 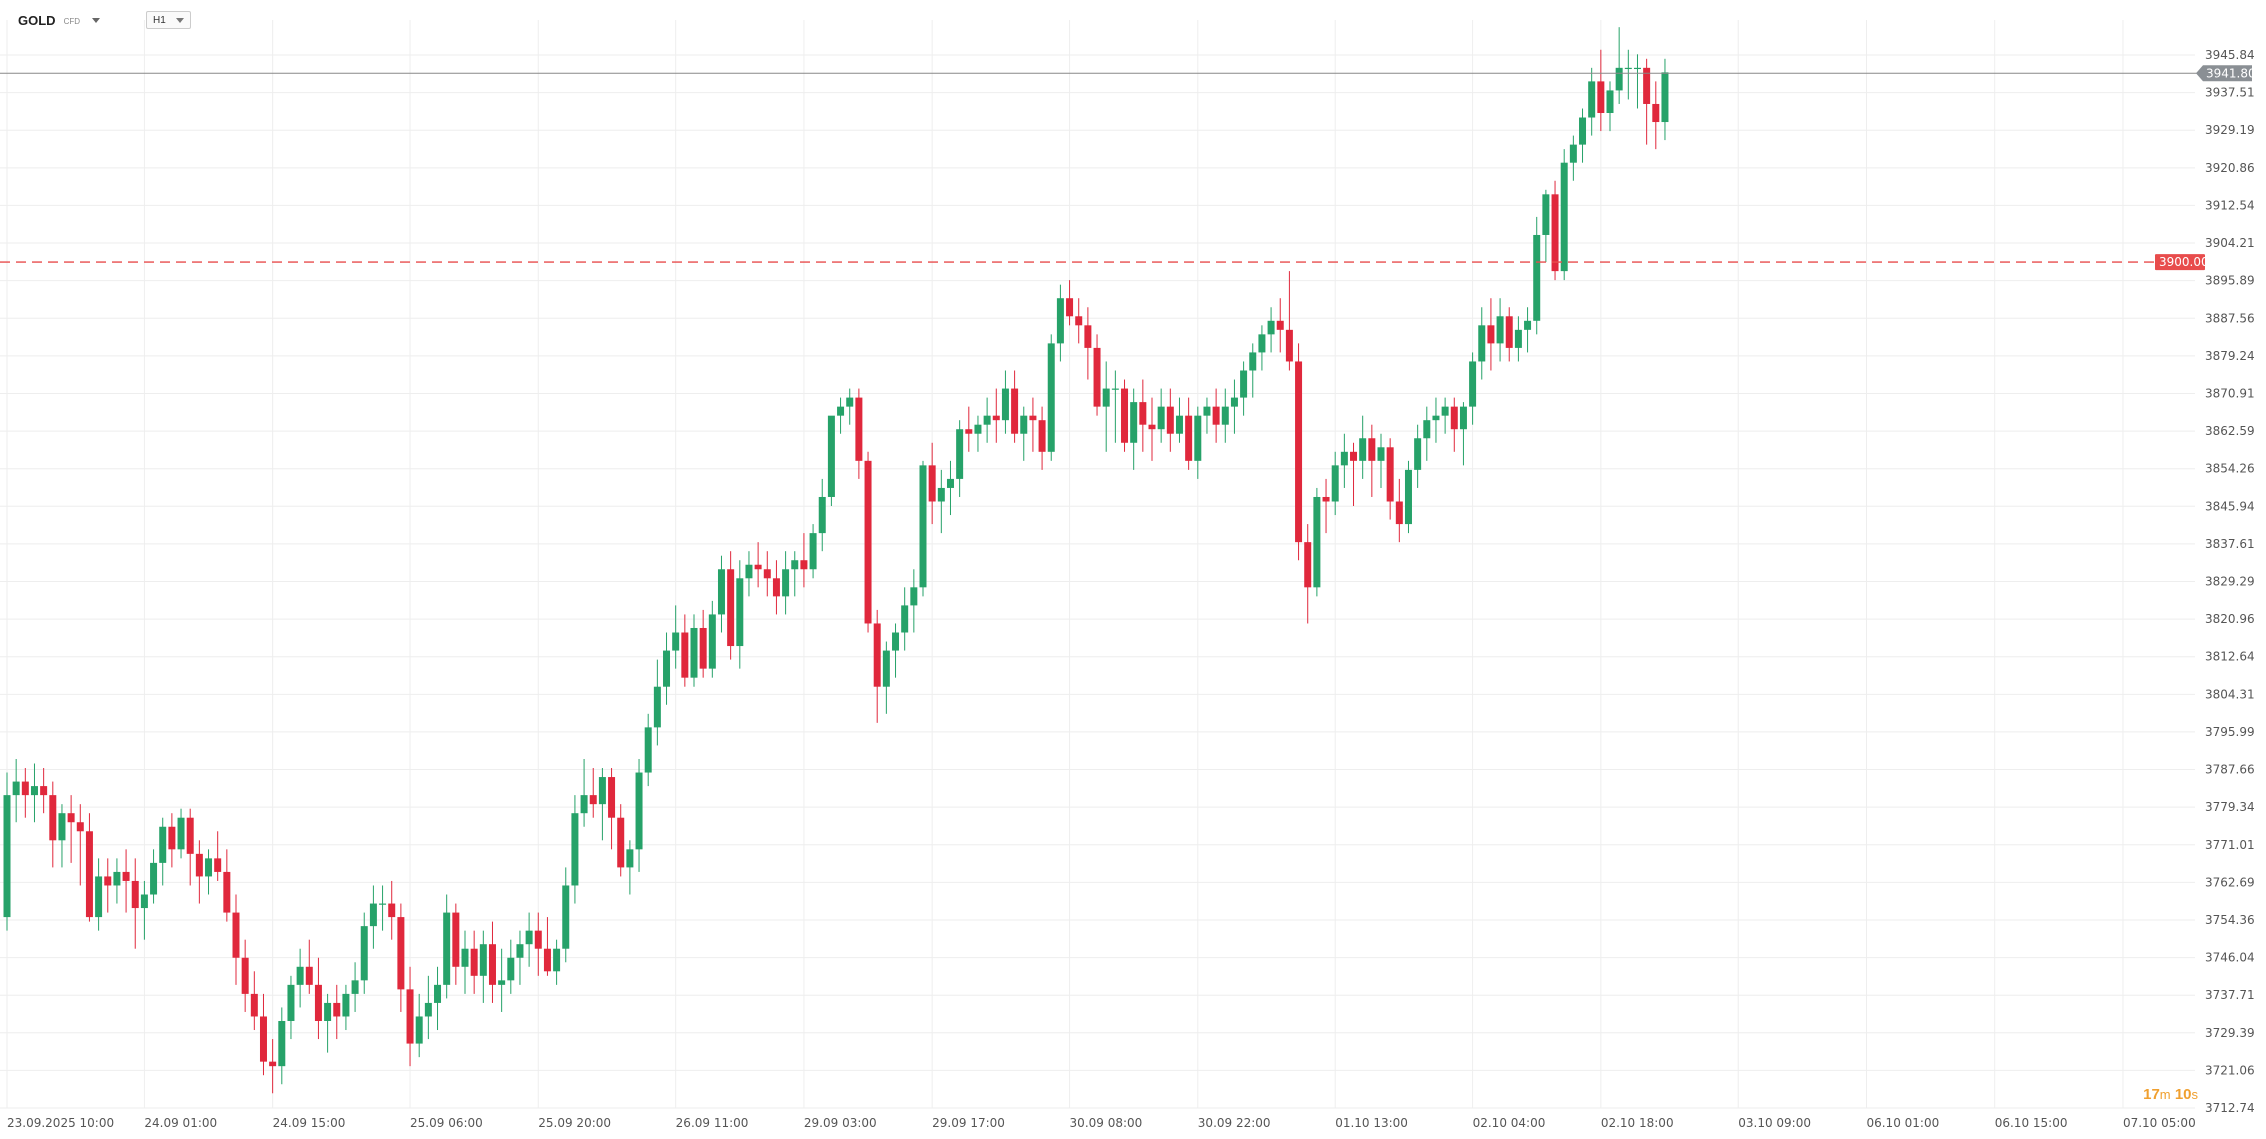 I want to click on countdown-minutes-unit: m, so click(x=2165, y=1094).